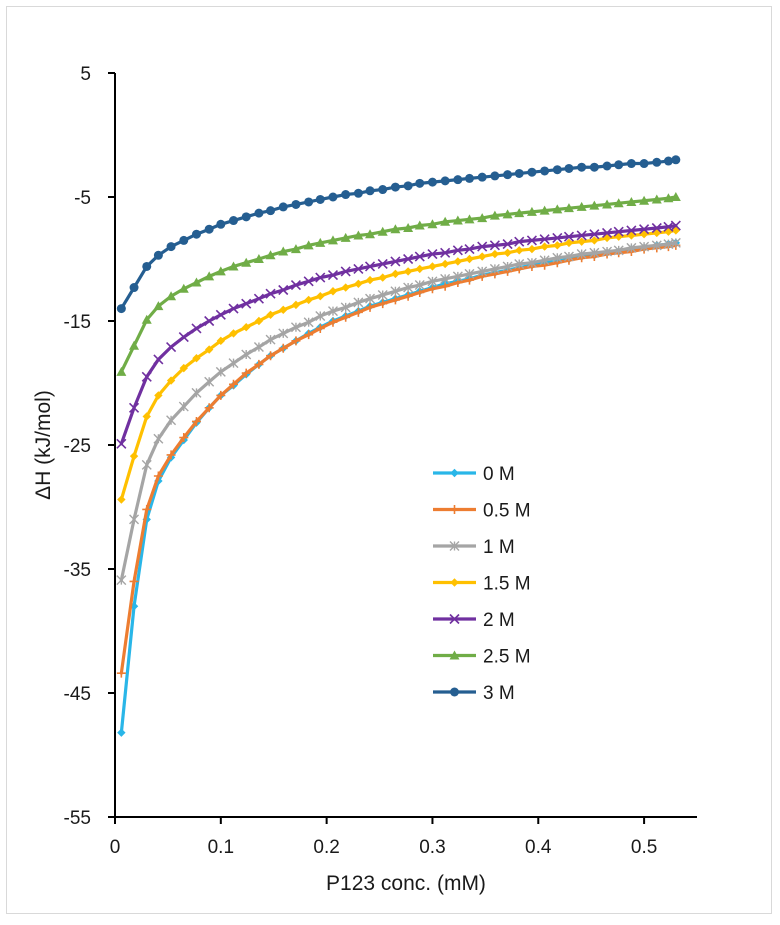 This screenshot has width=780, height=925. What do you see at coordinates (482, 584) in the screenshot?
I see `legend-item-1p5-m: 1.5 M` at bounding box center [482, 584].